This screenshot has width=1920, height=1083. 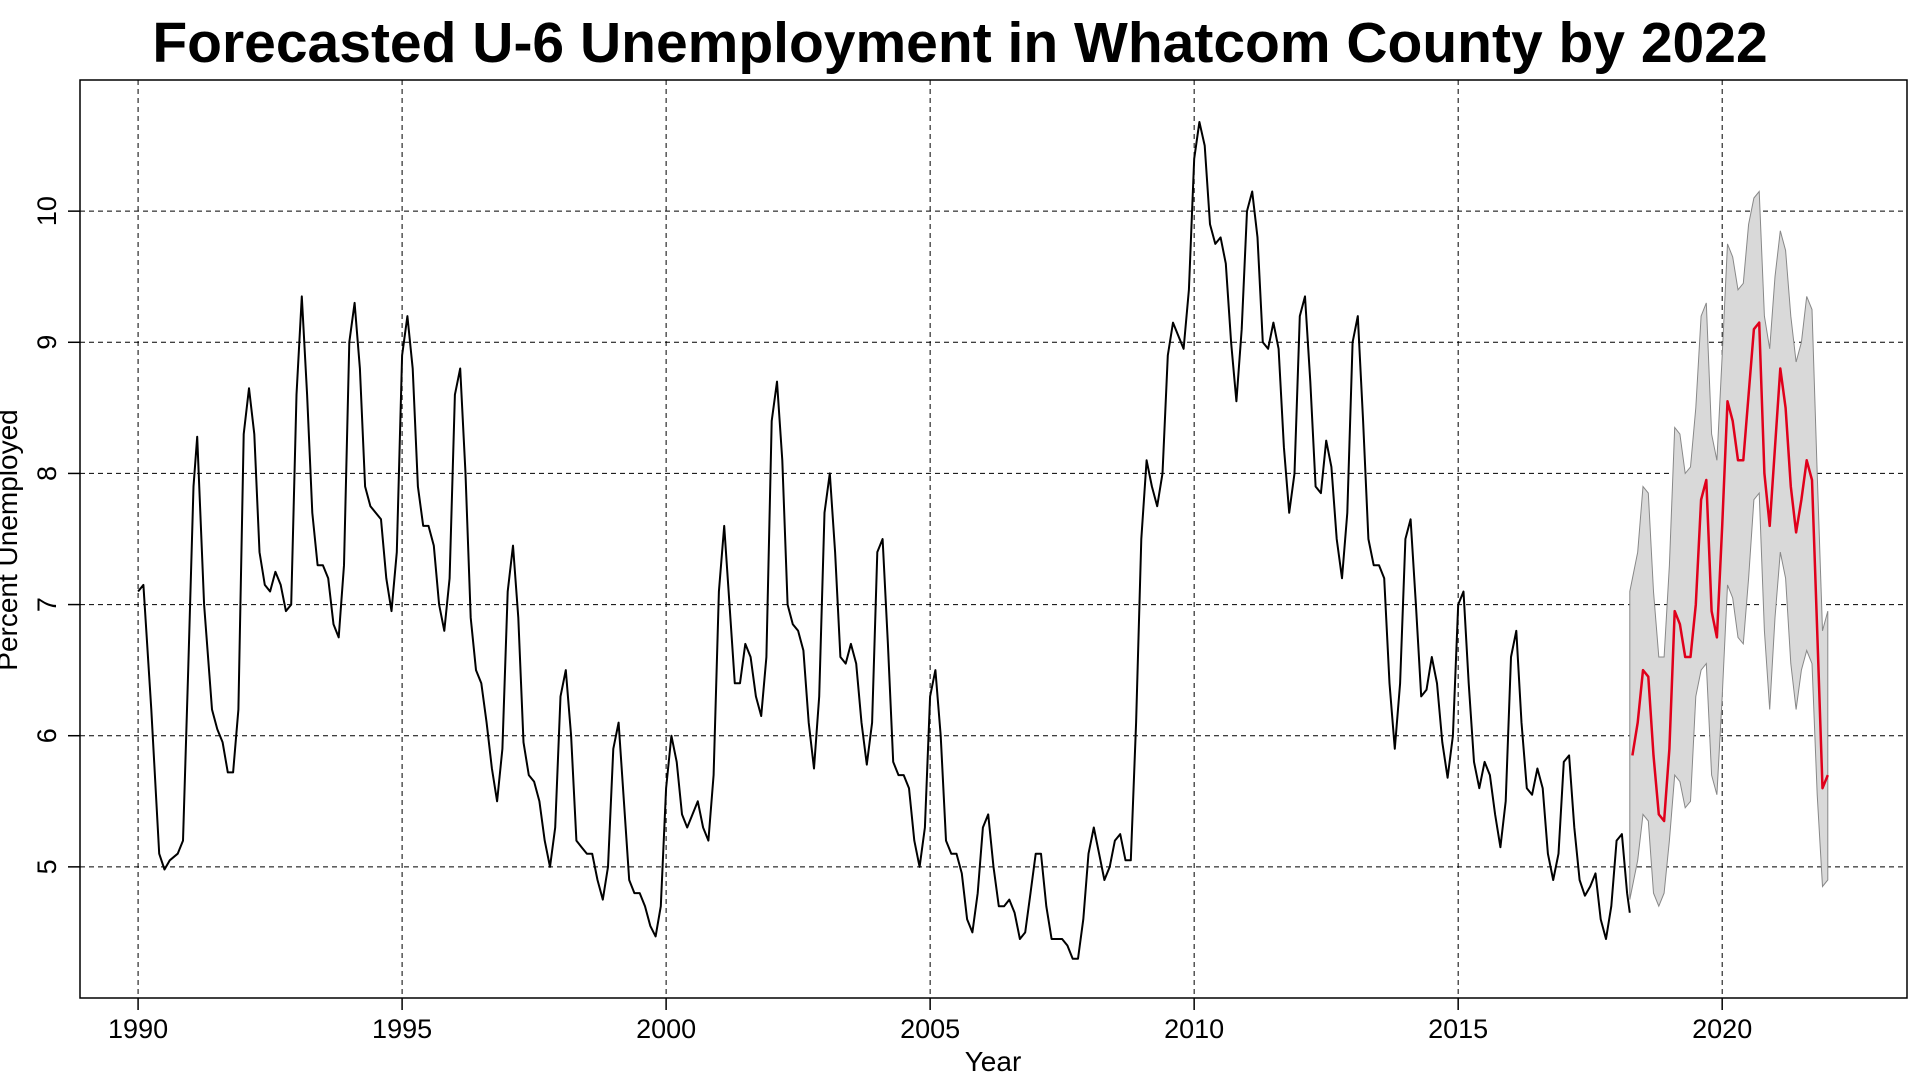 What do you see at coordinates (56, 535) in the screenshot?
I see `y-axis: 5 6 7 8 9 10` at bounding box center [56, 535].